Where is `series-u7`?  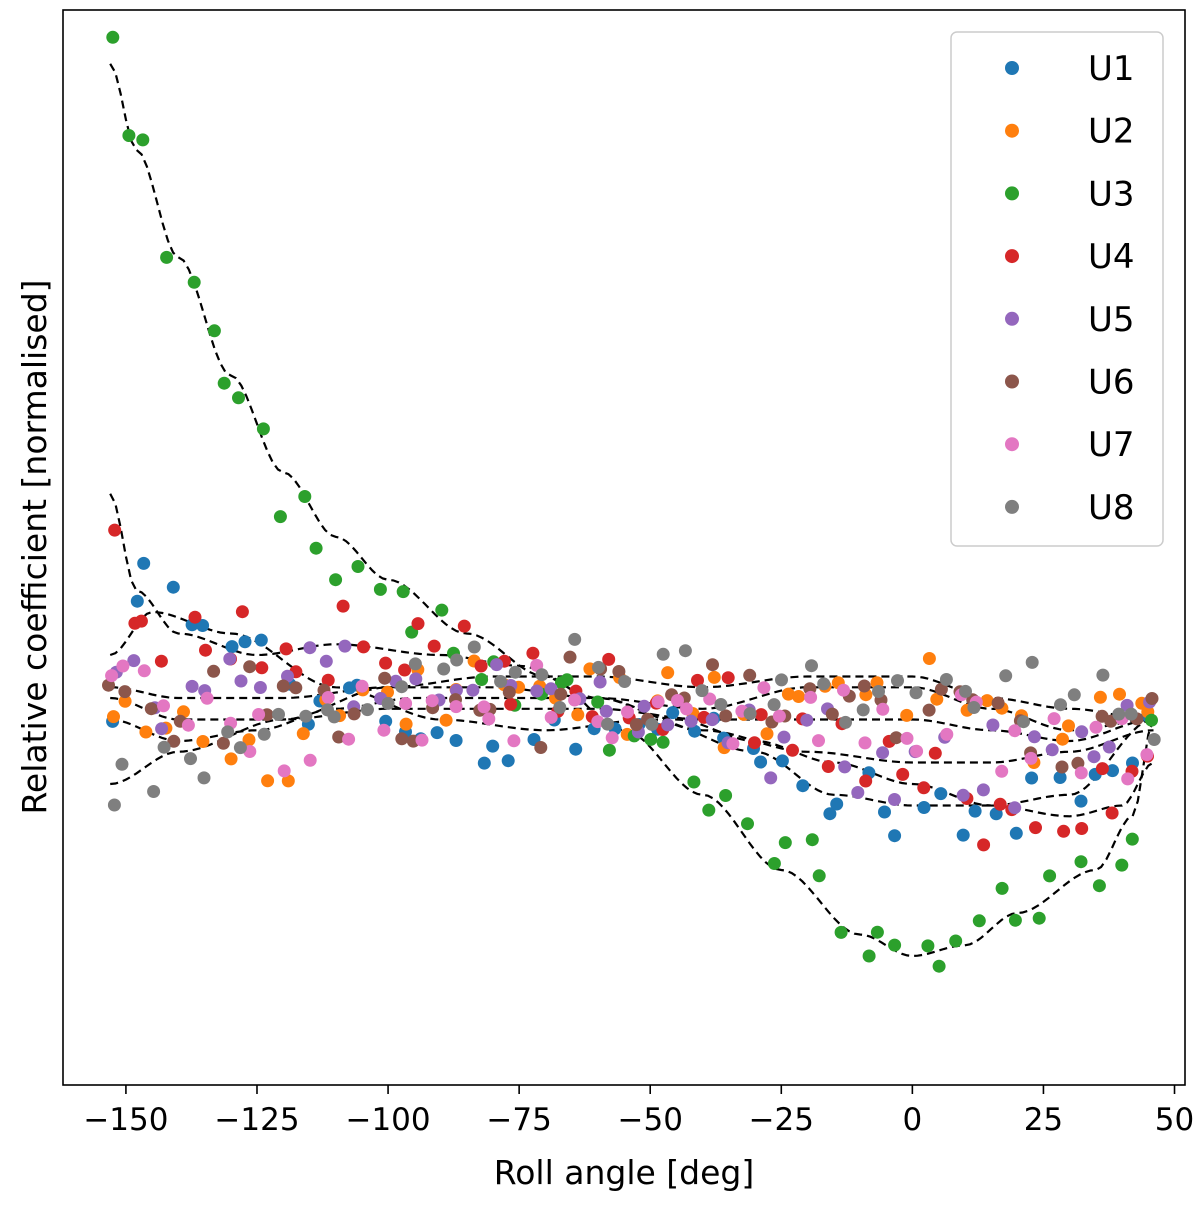 series-u7 is located at coordinates (629, 722).